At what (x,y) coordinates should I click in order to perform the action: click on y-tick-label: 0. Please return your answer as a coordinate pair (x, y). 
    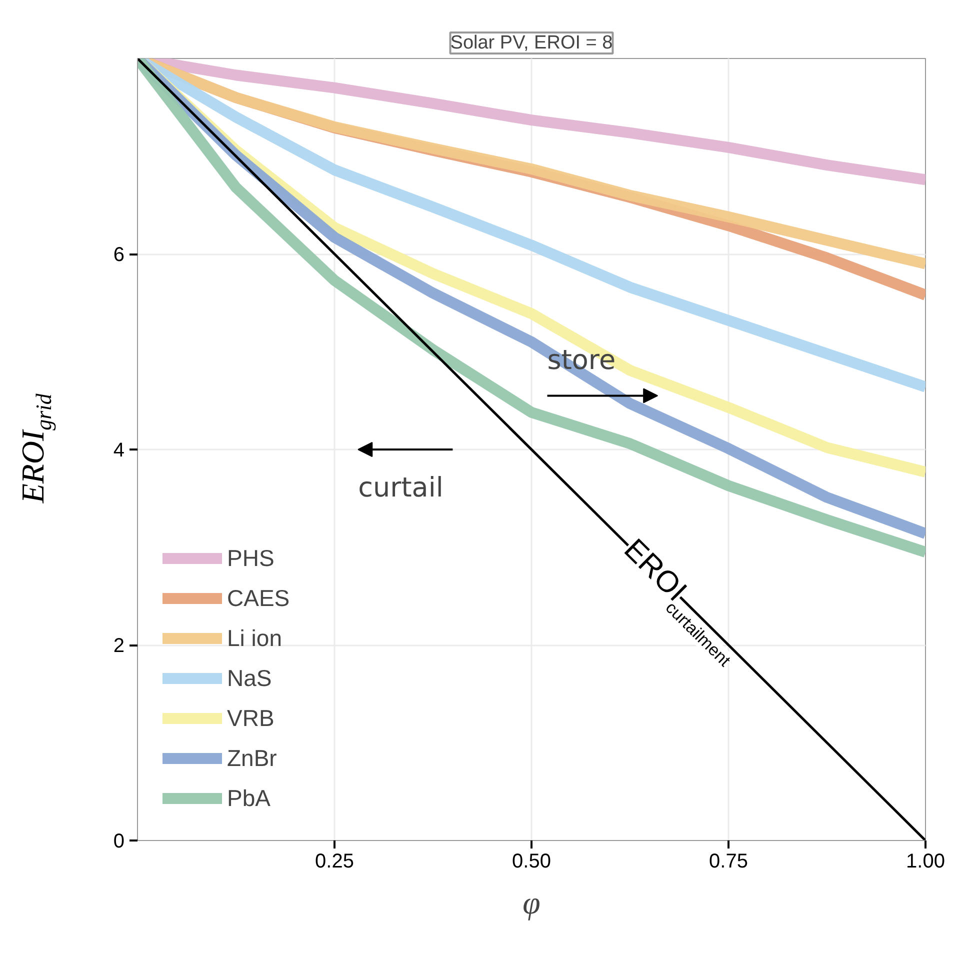
    Looking at the image, I should click on (118, 841).